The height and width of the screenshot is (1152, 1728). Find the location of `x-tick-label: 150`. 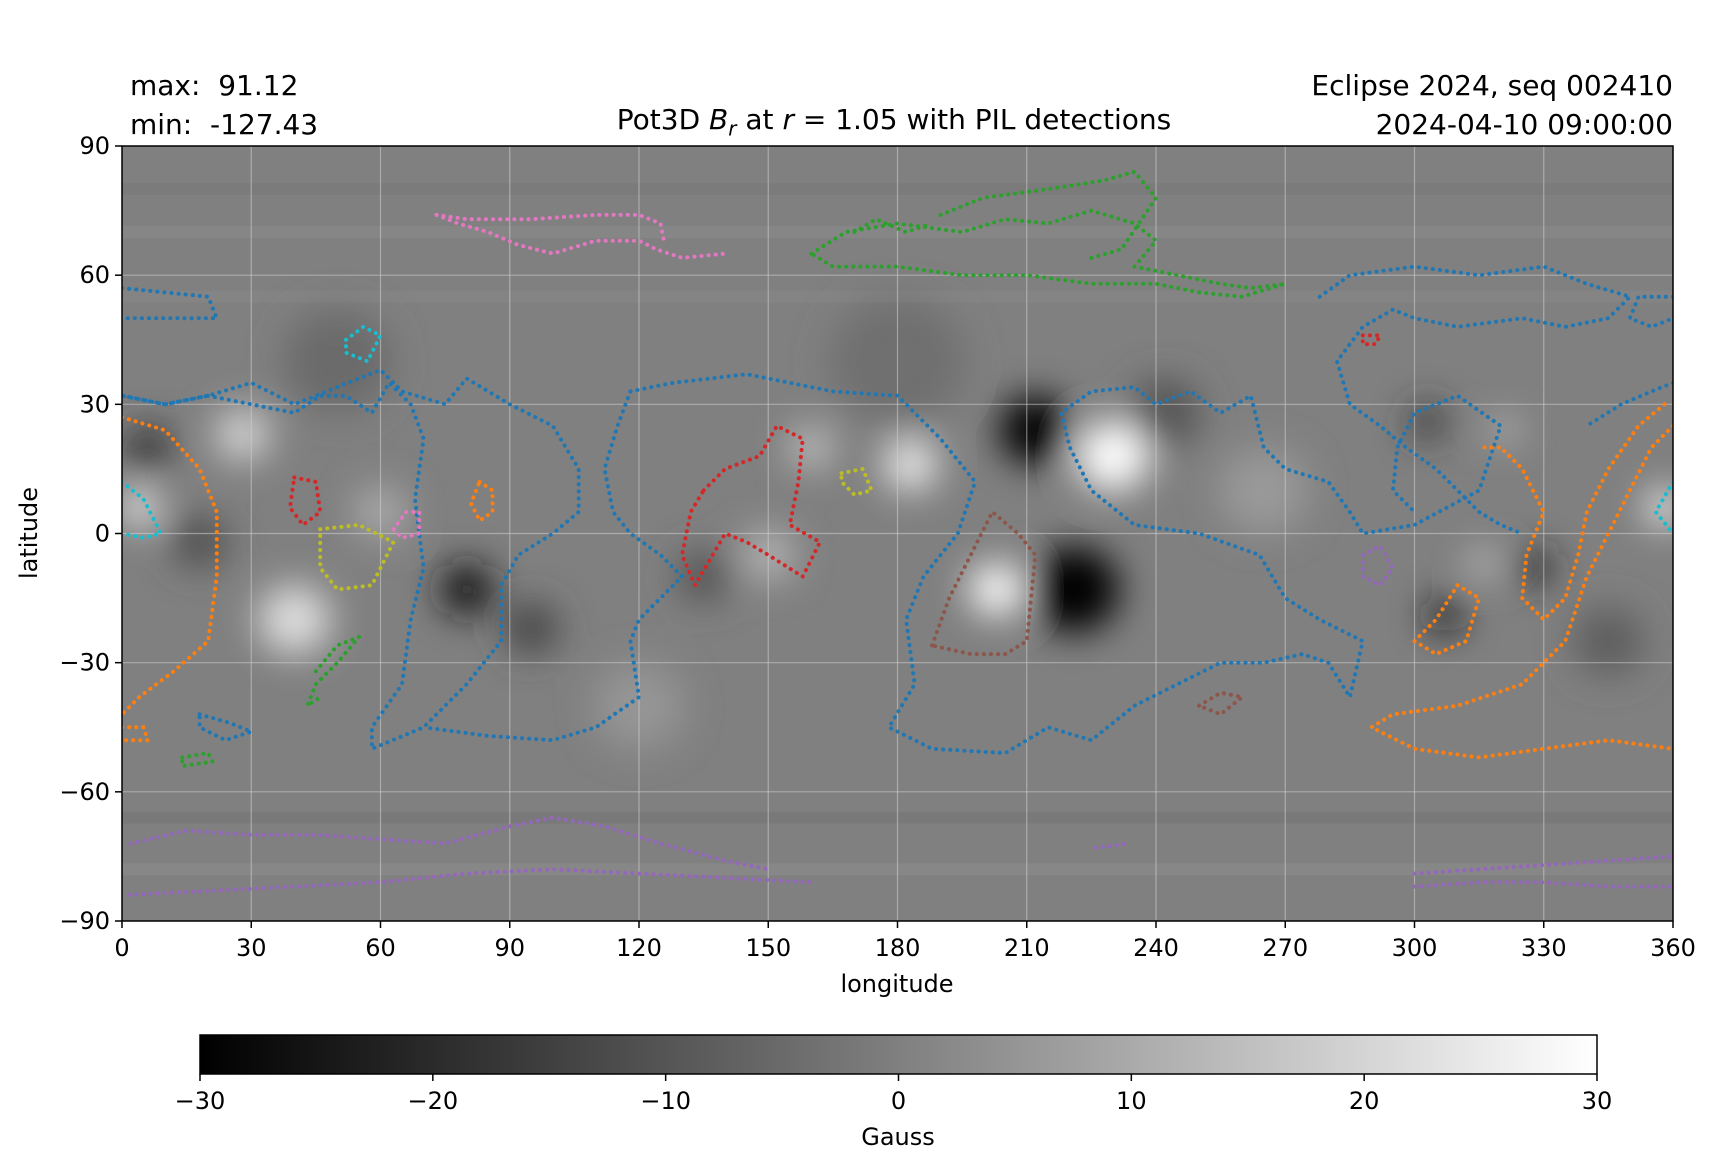

x-tick-label: 150 is located at coordinates (768, 948).